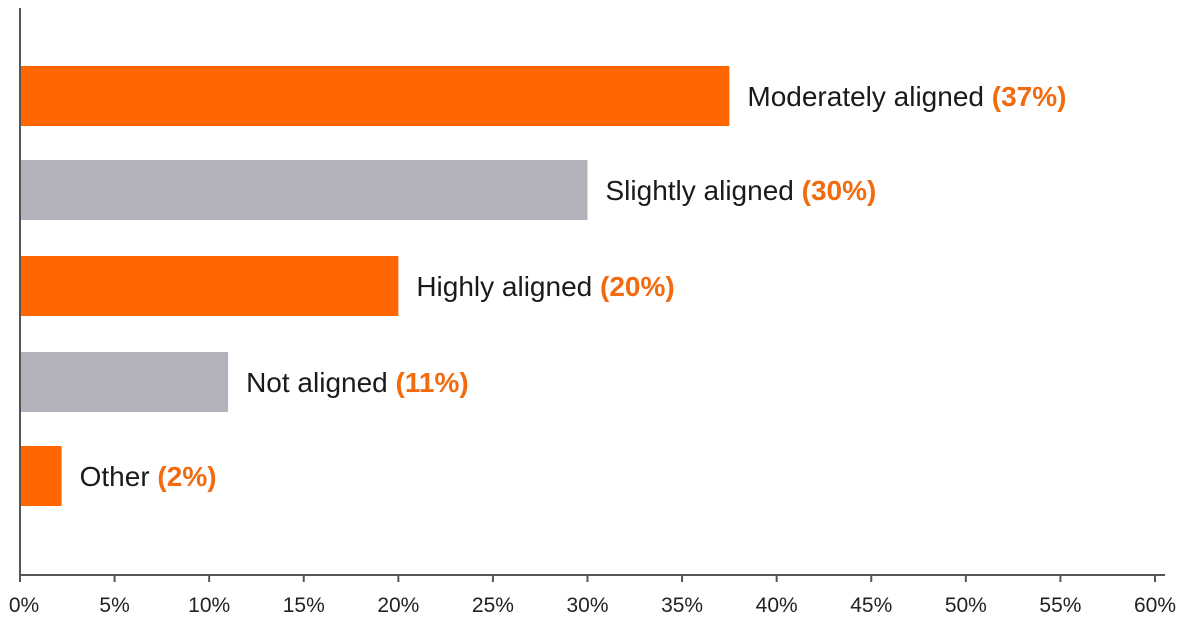 This screenshot has width=1200, height=625. What do you see at coordinates (119, 476) in the screenshot?
I see `category-label: Other` at bounding box center [119, 476].